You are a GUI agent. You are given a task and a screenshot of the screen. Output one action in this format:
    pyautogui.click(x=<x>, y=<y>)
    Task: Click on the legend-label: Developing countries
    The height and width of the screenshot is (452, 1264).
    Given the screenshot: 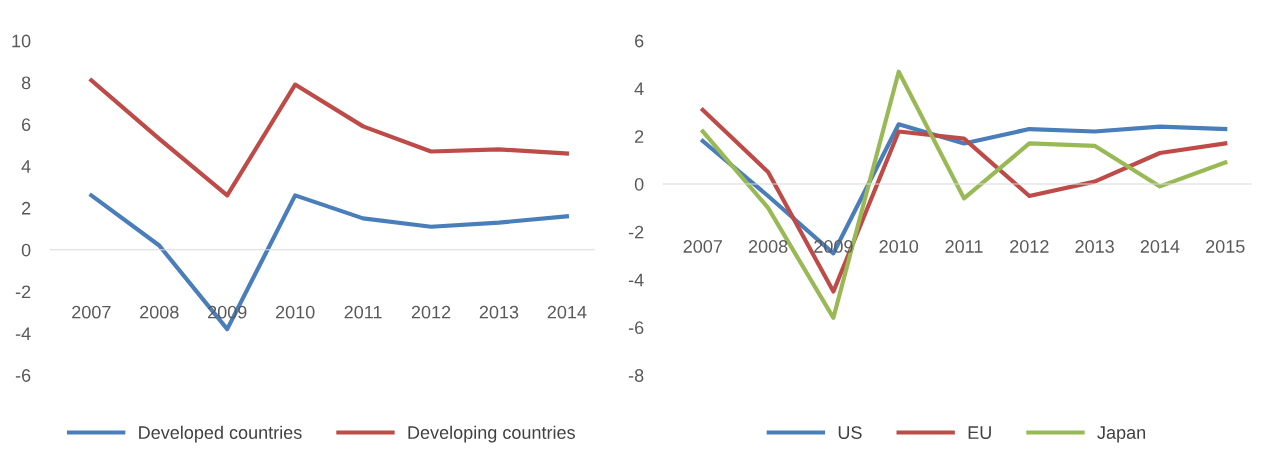 What is the action you would take?
    pyautogui.click(x=491, y=434)
    